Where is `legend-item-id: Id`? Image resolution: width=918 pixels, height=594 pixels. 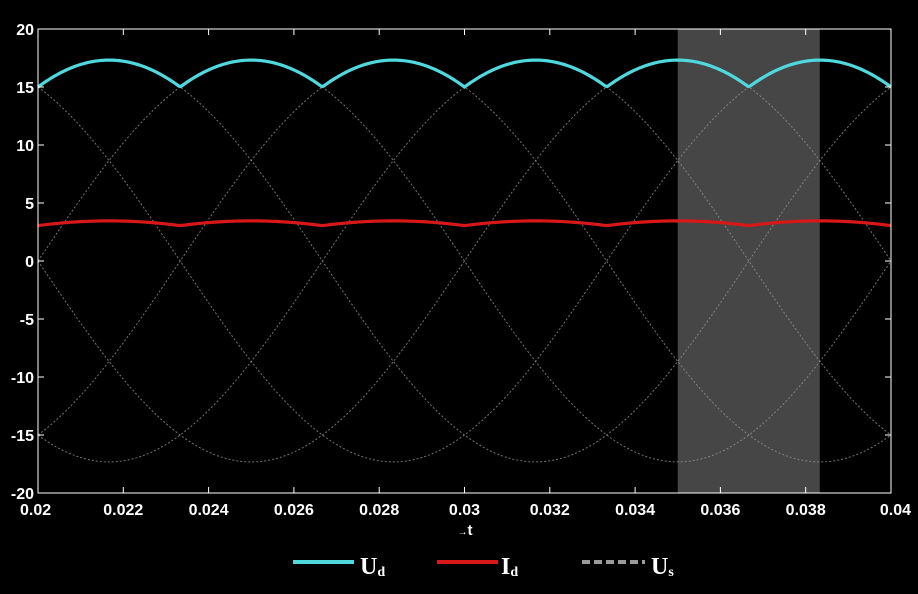 legend-item-id: Id is located at coordinates (477, 567).